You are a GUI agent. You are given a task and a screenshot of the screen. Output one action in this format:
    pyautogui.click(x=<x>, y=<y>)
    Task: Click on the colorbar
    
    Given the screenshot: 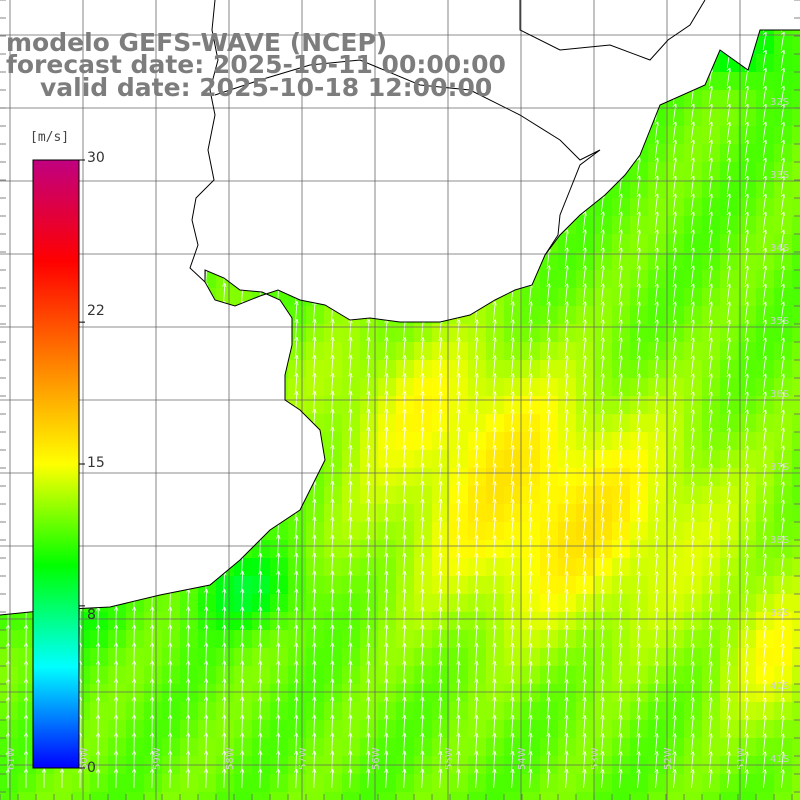 What is the action you would take?
    pyautogui.click(x=56, y=464)
    